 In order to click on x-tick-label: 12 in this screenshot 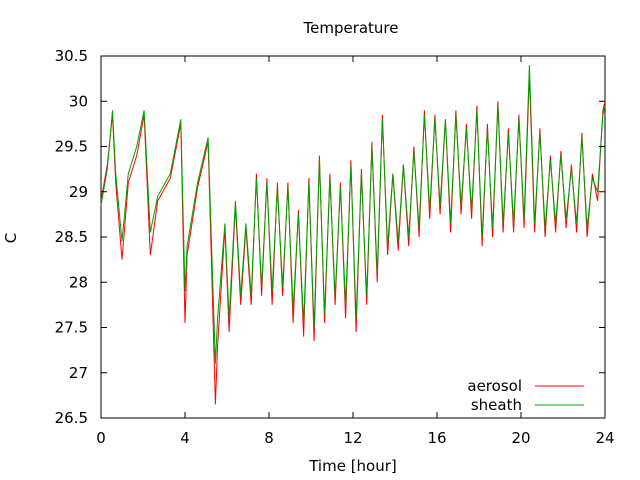, I will do `click(352, 438)`.